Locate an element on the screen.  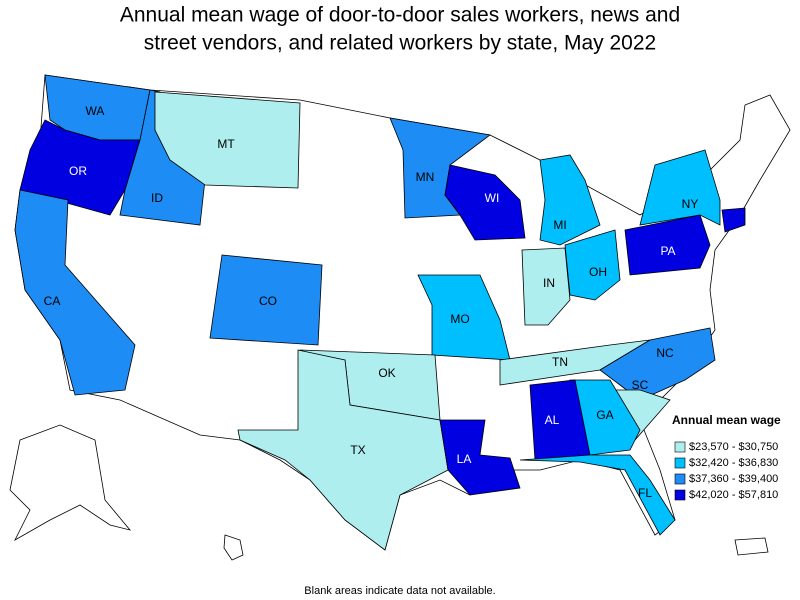
state-label: CT is located at coordinates (752, 236).